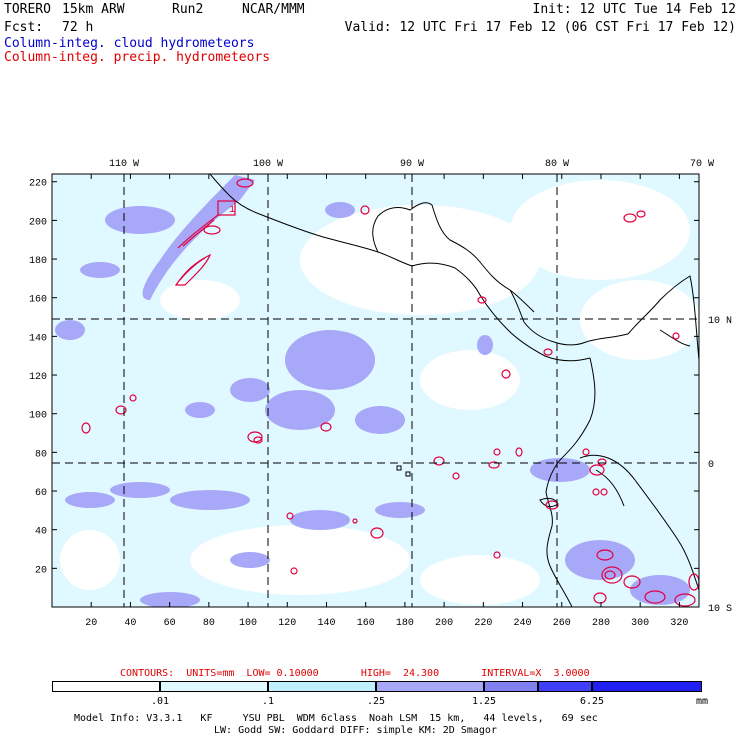  What do you see at coordinates (557, 164) in the screenshot?
I see `lon-label-80w: 80 W` at bounding box center [557, 164].